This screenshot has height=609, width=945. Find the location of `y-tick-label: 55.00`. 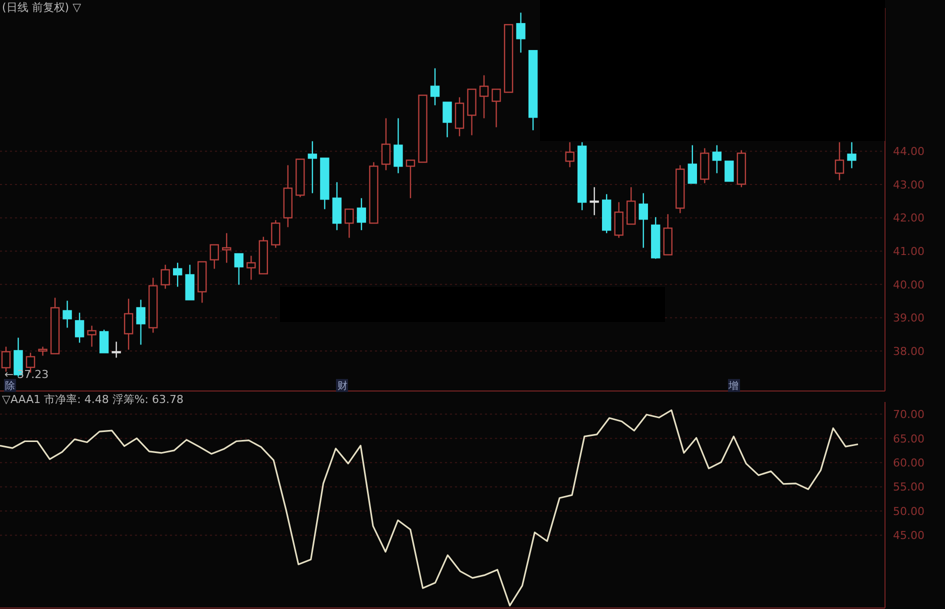

y-tick-label: 55.00 is located at coordinates (908, 487).